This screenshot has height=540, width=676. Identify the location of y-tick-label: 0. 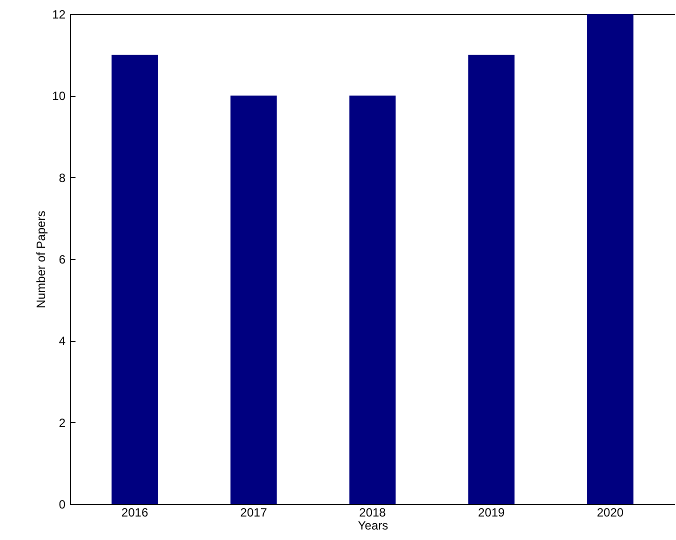
(62, 505).